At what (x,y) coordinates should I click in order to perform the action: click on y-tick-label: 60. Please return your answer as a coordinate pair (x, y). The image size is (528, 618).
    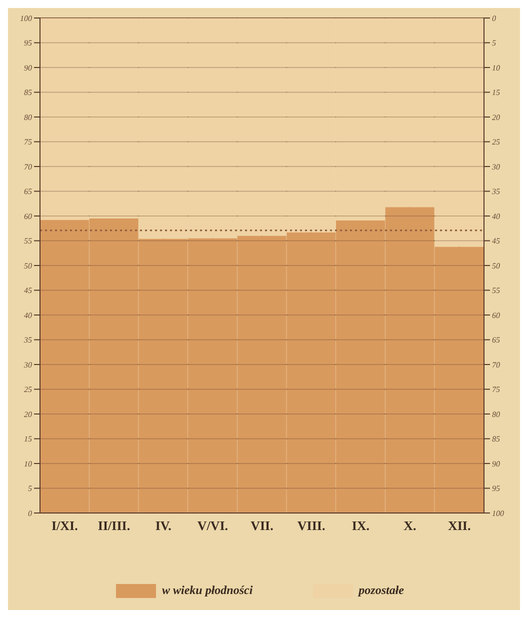
    Looking at the image, I should click on (28, 216).